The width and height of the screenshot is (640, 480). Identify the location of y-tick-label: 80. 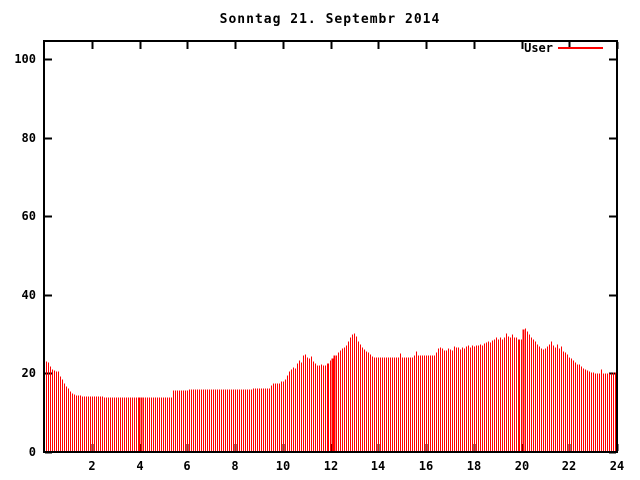
(29, 138).